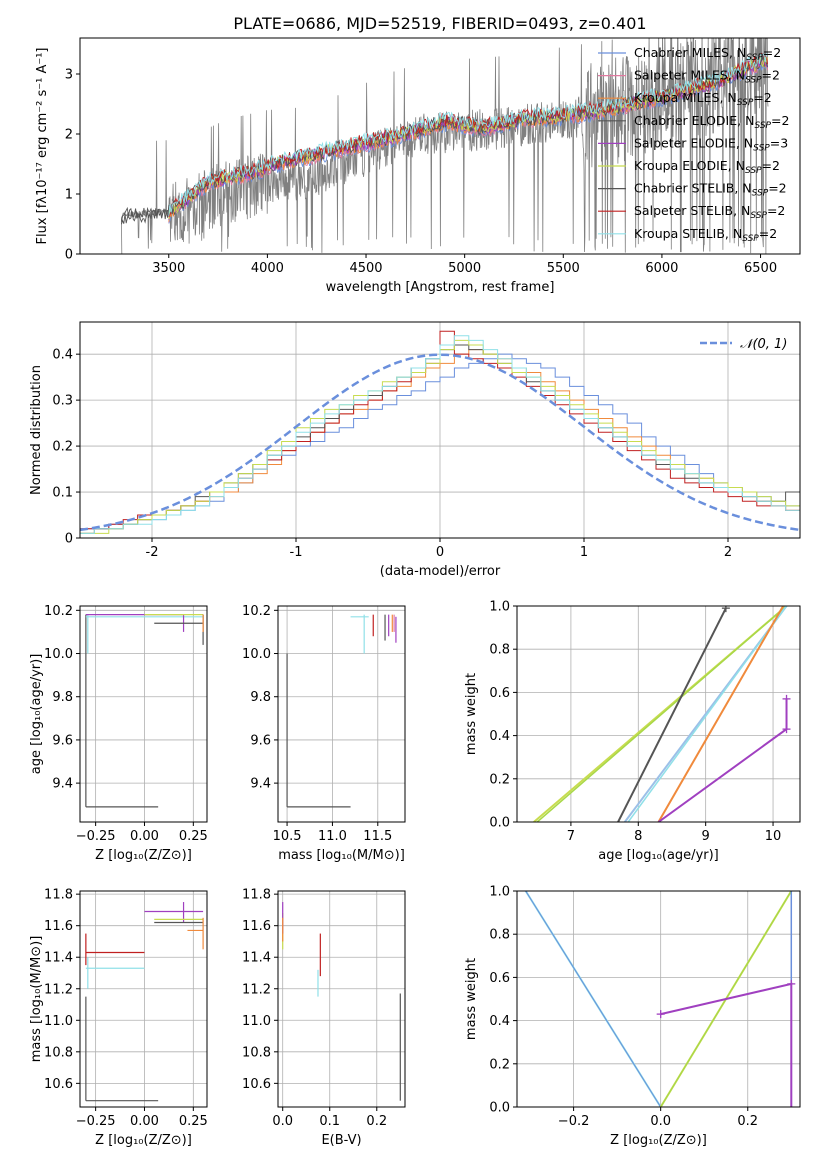  Describe the element at coordinates (692, 210) in the screenshot. I see `legend-entry-text: Salpeter STELIB, N` at that location.